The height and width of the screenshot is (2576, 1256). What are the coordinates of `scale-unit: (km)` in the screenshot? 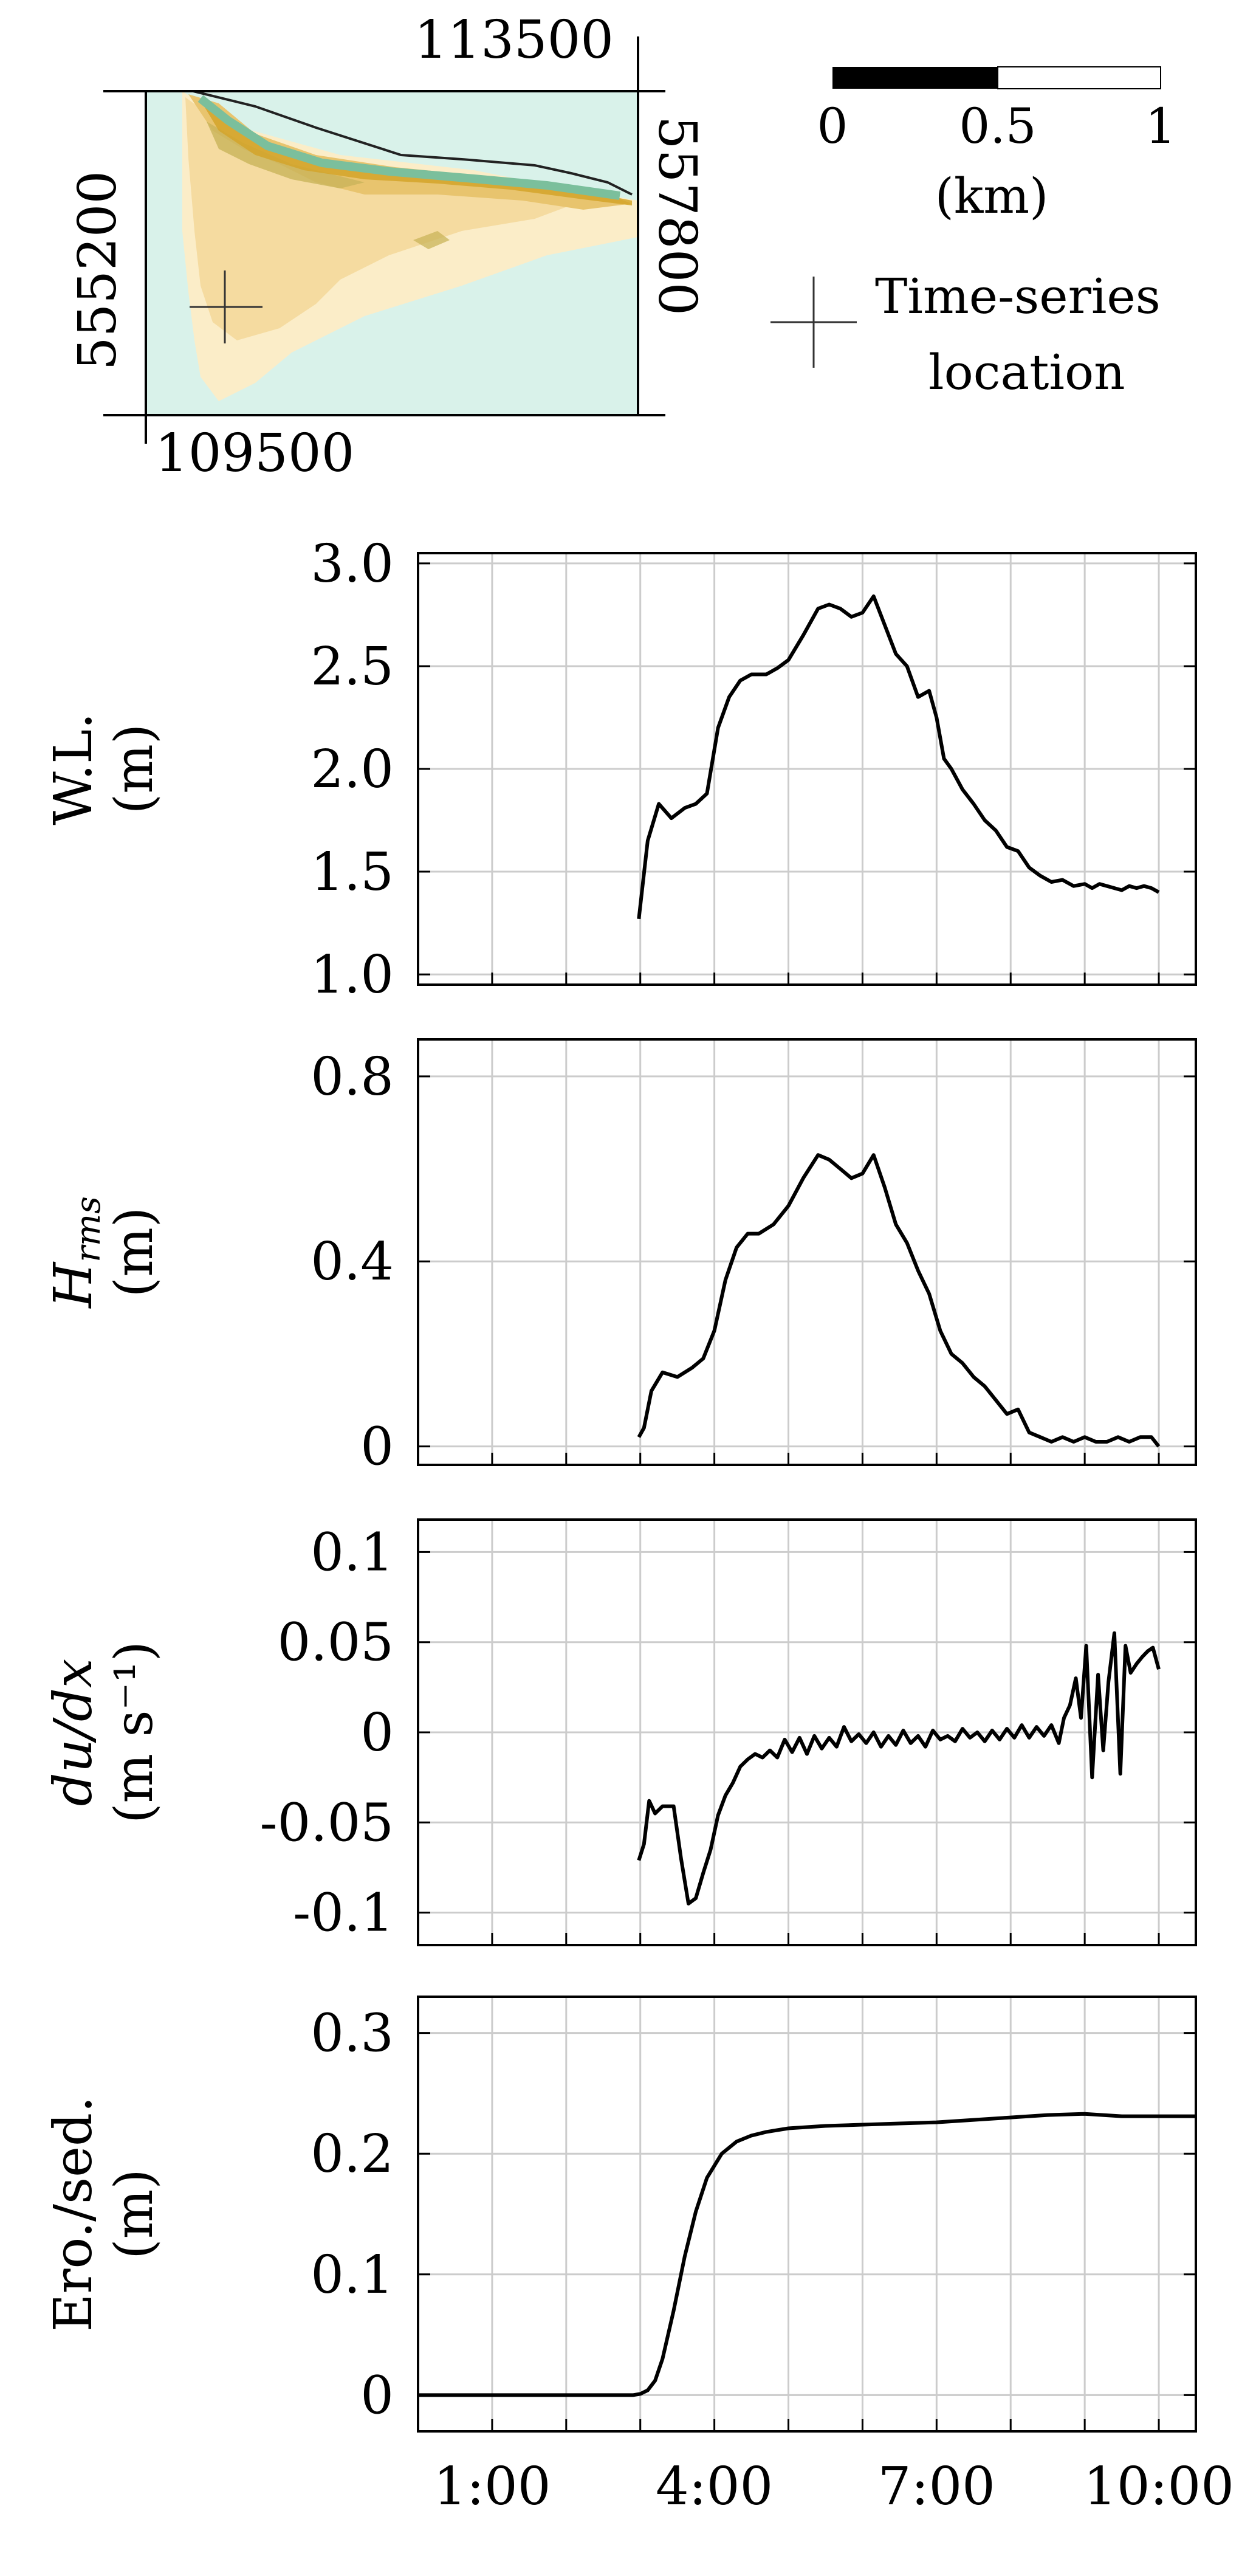 It's located at (992, 196).